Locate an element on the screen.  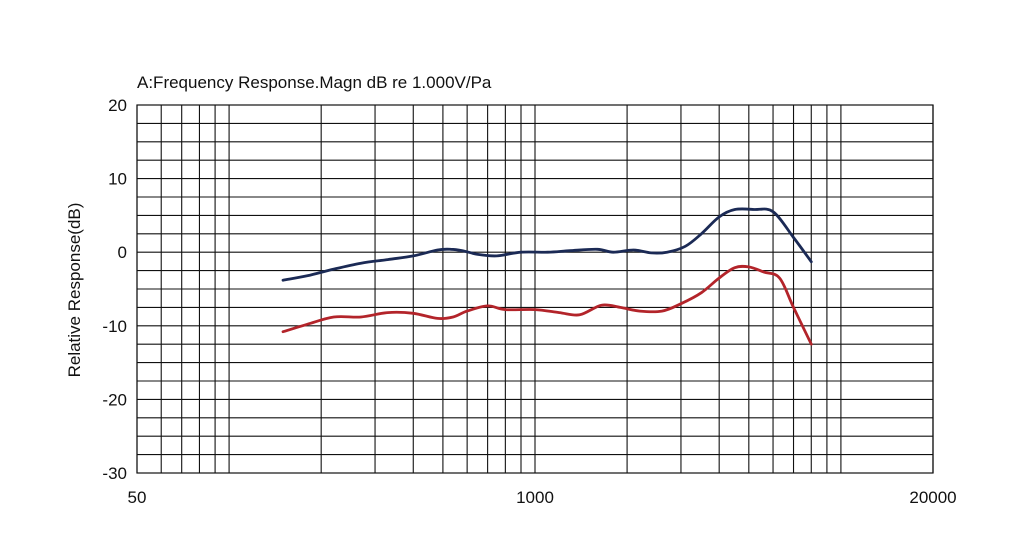
x-tick-label: 50 is located at coordinates (137, 497).